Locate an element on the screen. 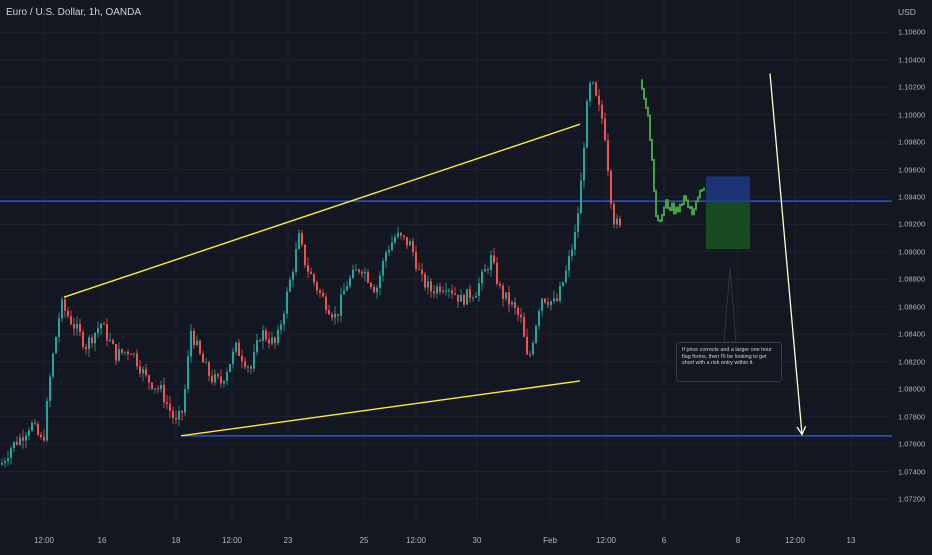 This screenshot has height=555, width=932. y-tick-label: 1.09000 is located at coordinates (912, 252).